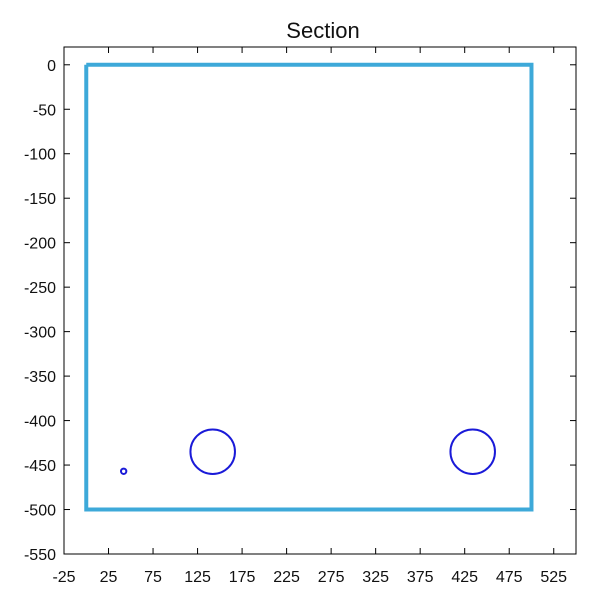 The height and width of the screenshot is (605, 600). What do you see at coordinates (40, 422) in the screenshot?
I see `y-tick-label: -400` at bounding box center [40, 422].